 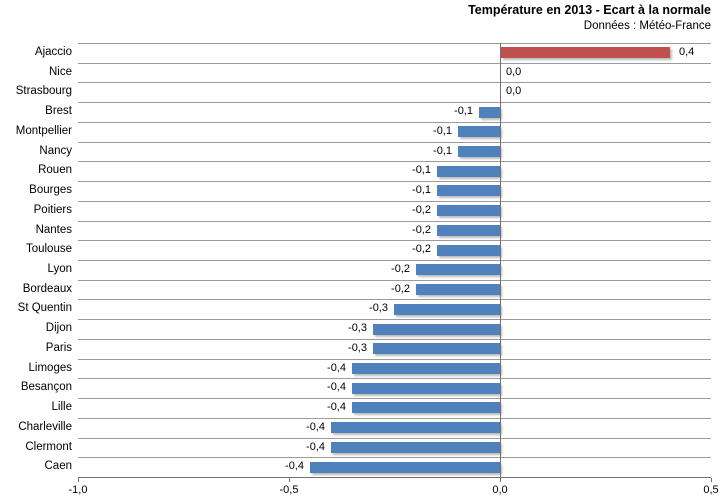 What do you see at coordinates (647, 26) in the screenshot?
I see `chart-subtitle: Données : Météo-France` at bounding box center [647, 26].